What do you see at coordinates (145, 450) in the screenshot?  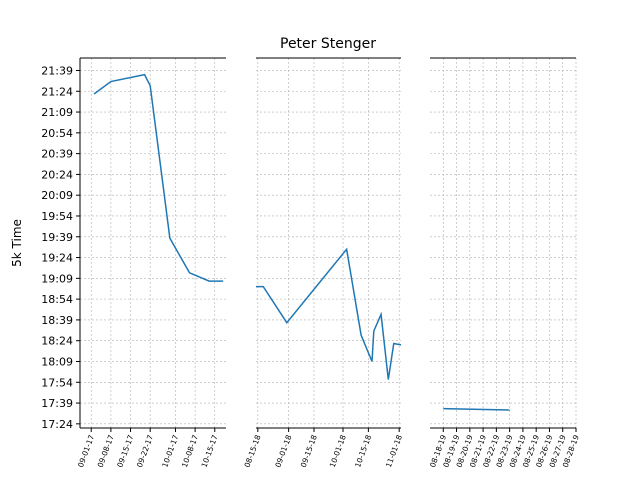 I see `x-tick-label: 09-22-17` at bounding box center [145, 450].